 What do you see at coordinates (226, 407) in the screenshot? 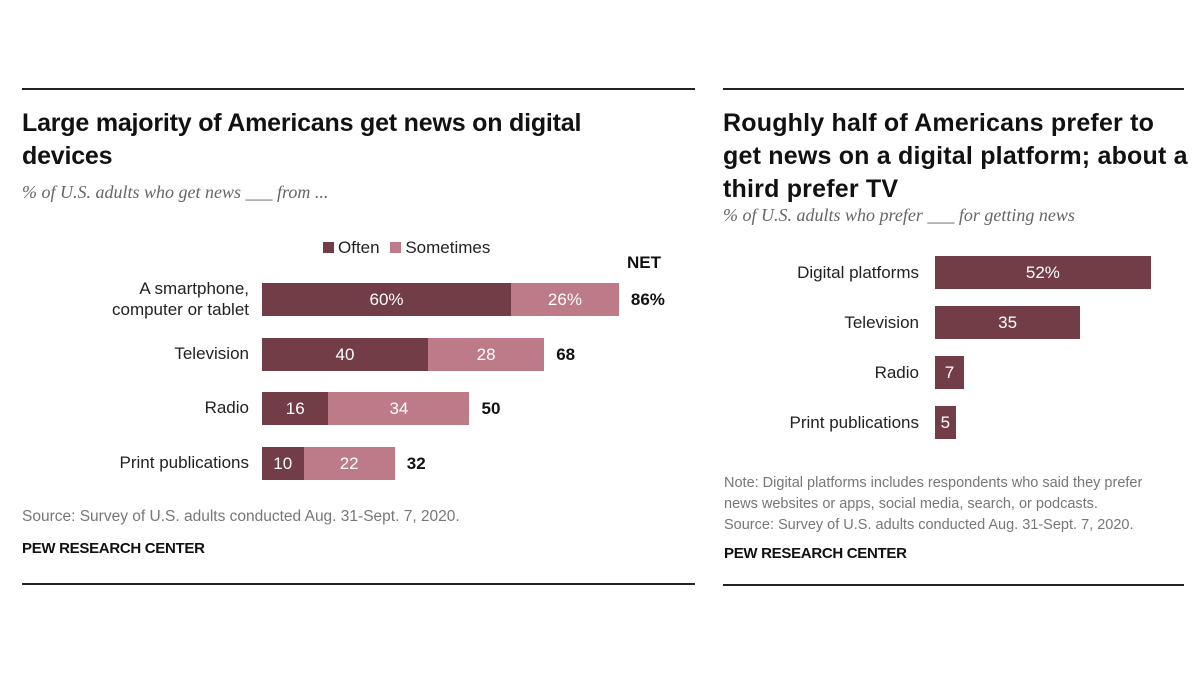
I see `category-label-line: Radio` at bounding box center [226, 407].